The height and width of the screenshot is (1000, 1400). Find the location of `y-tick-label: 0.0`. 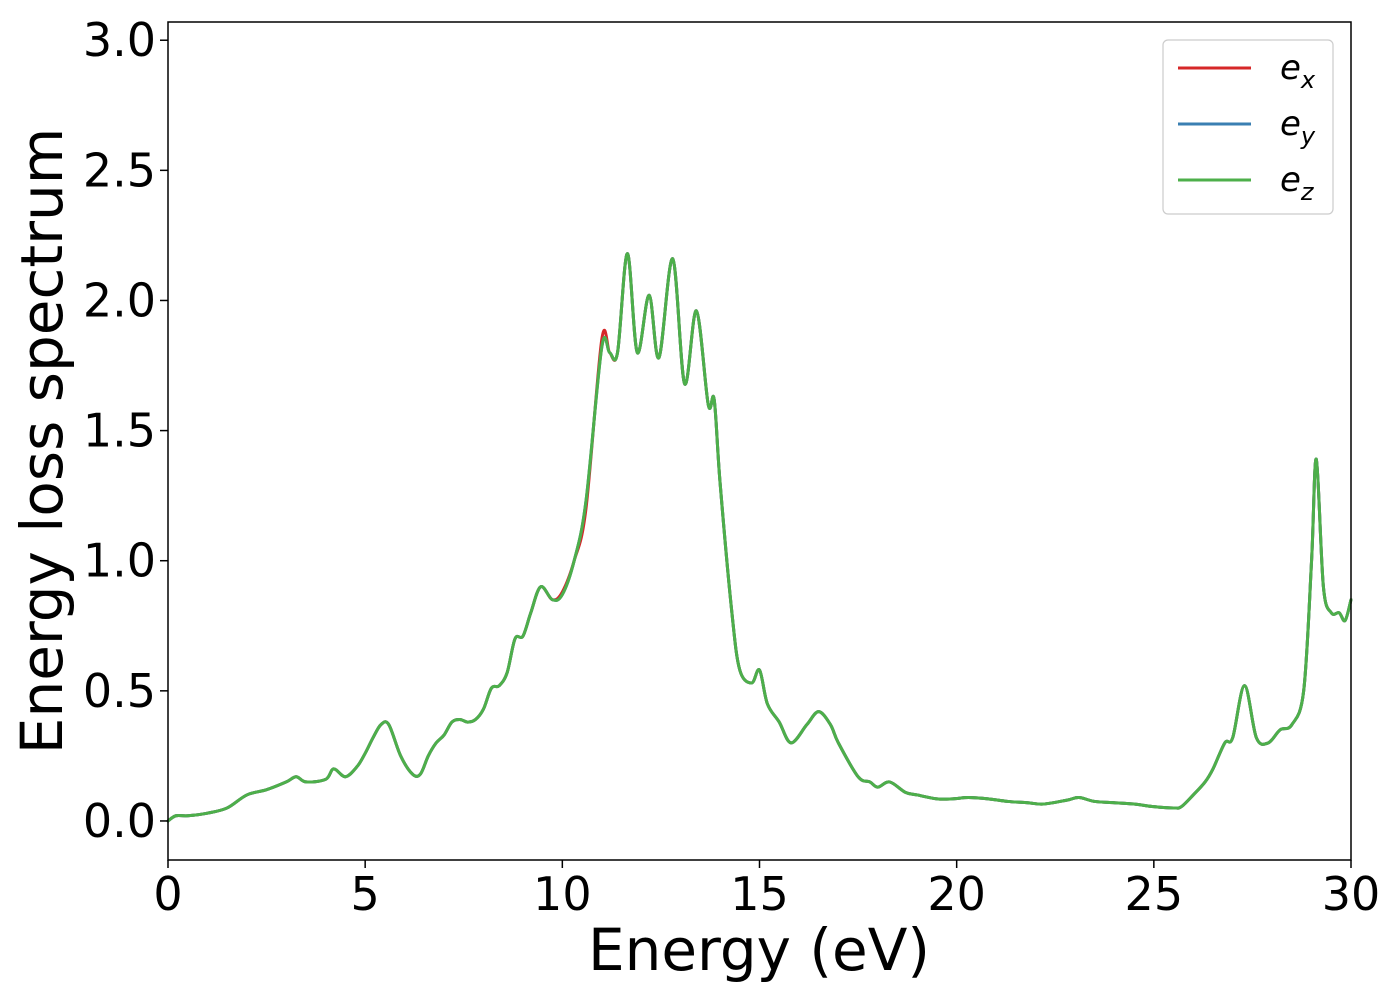

y-tick-label: 0.0 is located at coordinates (119, 821).